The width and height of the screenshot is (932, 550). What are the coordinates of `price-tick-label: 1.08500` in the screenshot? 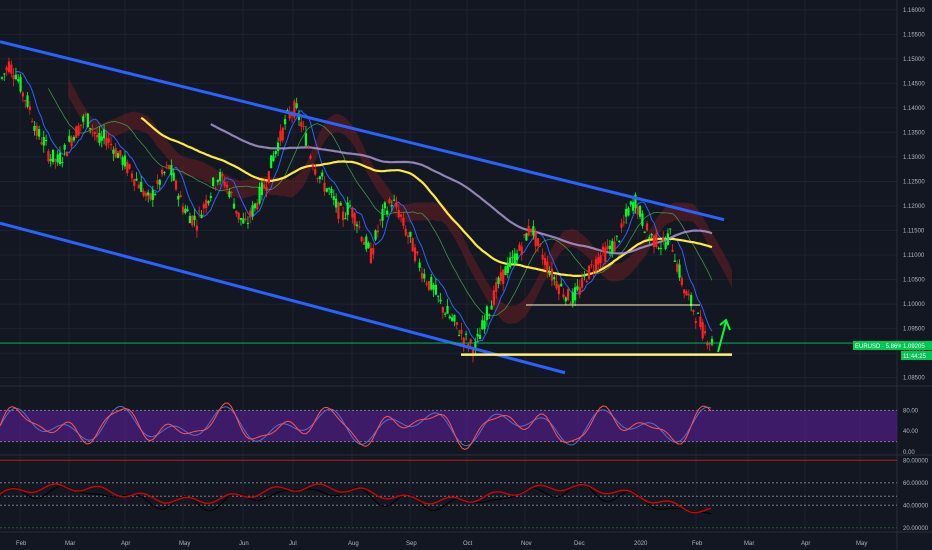 It's located at (914, 379).